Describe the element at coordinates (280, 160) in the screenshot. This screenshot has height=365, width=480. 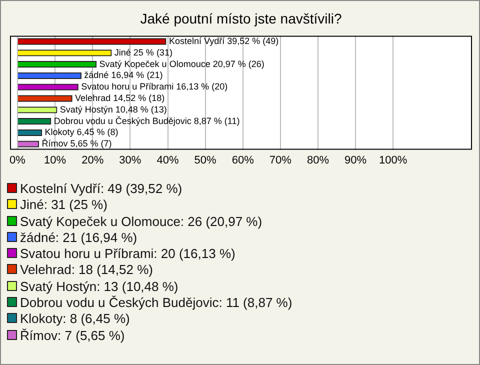
I see `x-tick-label: 70%` at that location.